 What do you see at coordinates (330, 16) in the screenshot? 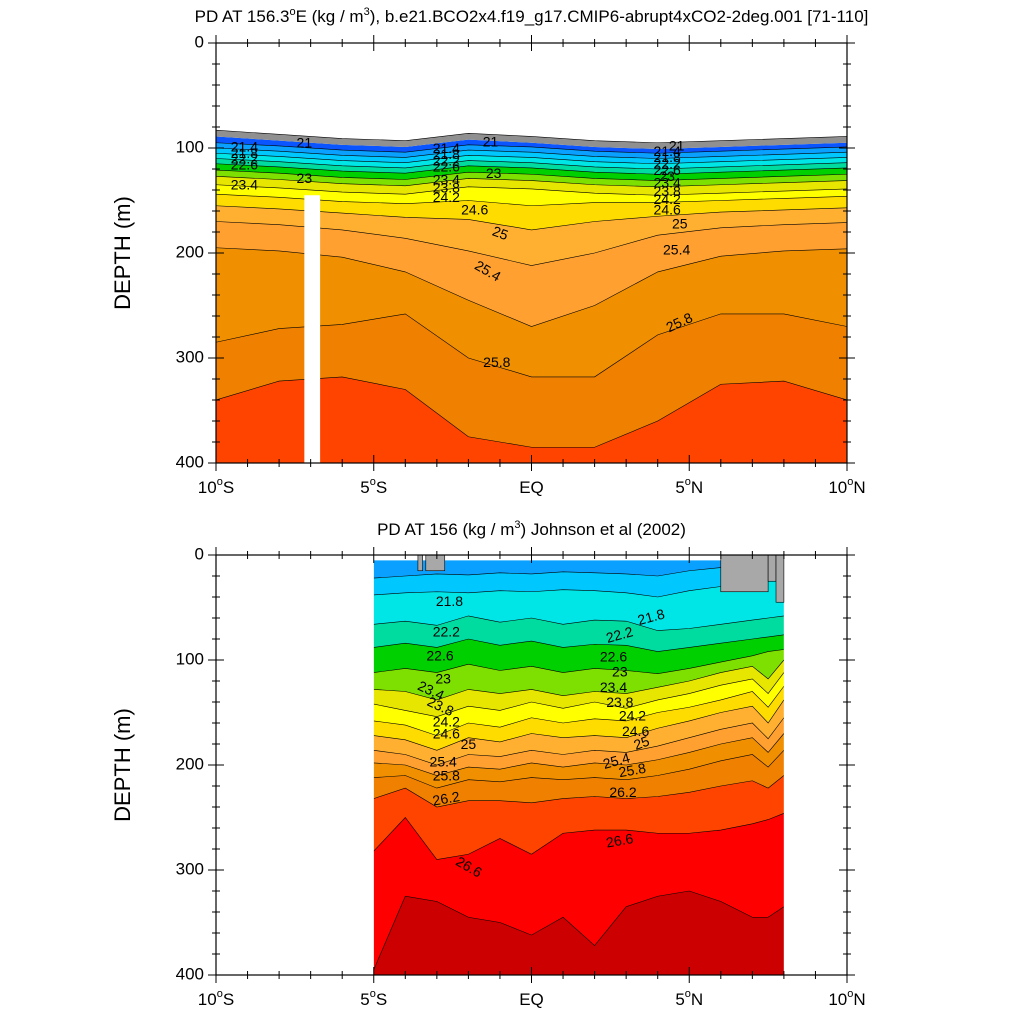
I see `title-part: E (kg / m` at bounding box center [330, 16].